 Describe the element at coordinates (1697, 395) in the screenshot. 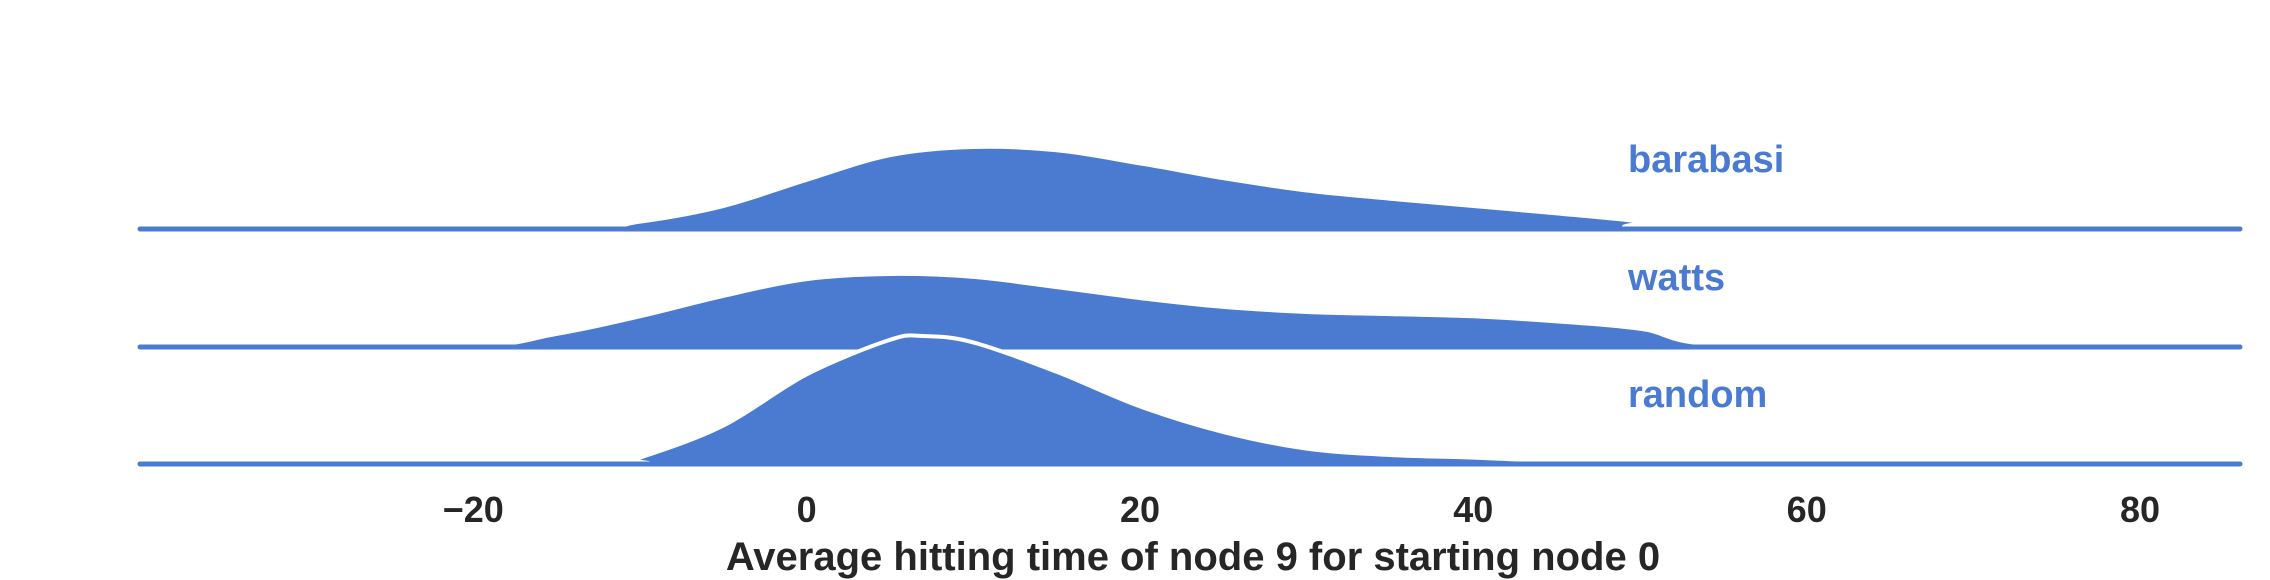

I see `series-label-random: random` at that location.